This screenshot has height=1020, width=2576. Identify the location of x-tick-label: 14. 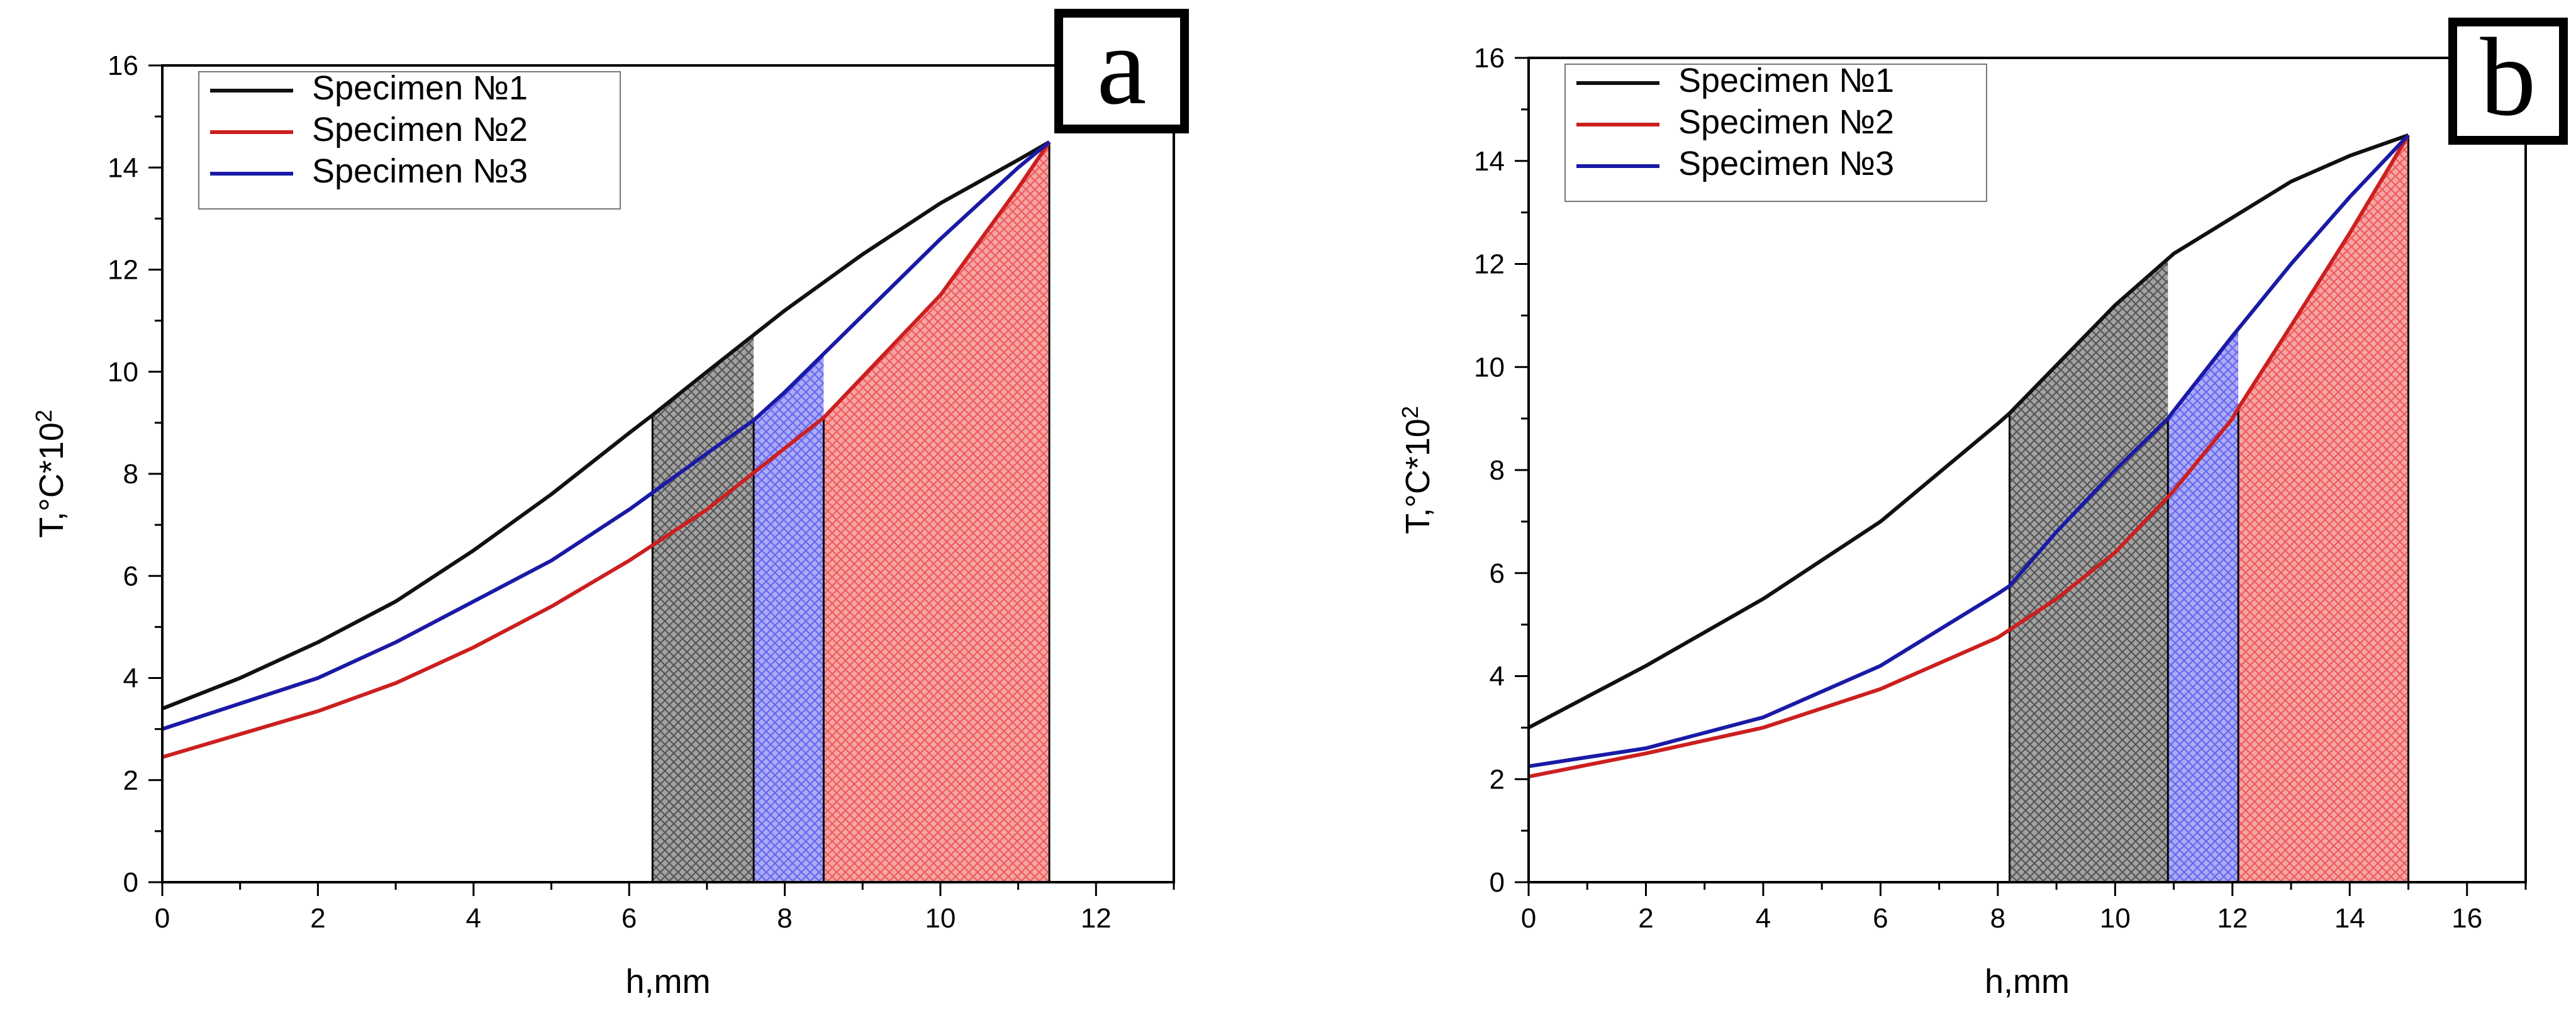
(2349, 918).